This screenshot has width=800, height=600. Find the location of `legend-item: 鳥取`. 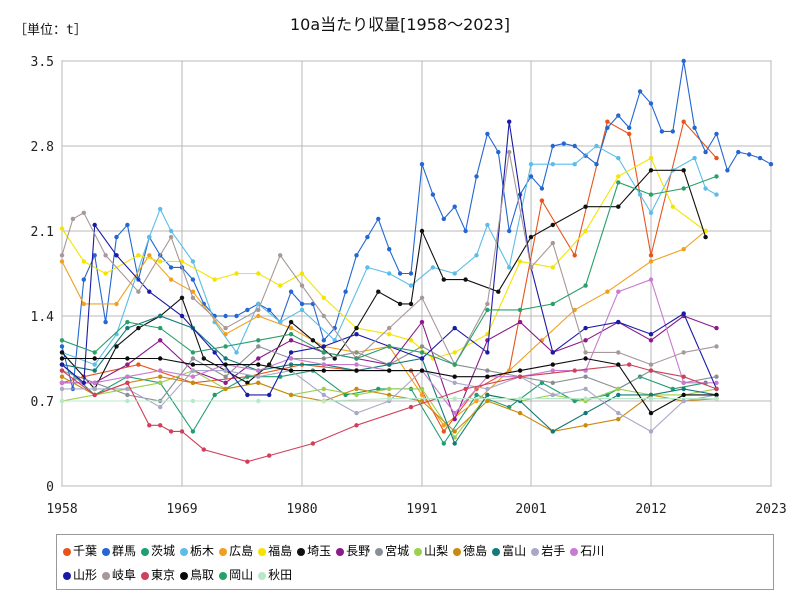

legend-item: 鳥取 is located at coordinates (197, 574).